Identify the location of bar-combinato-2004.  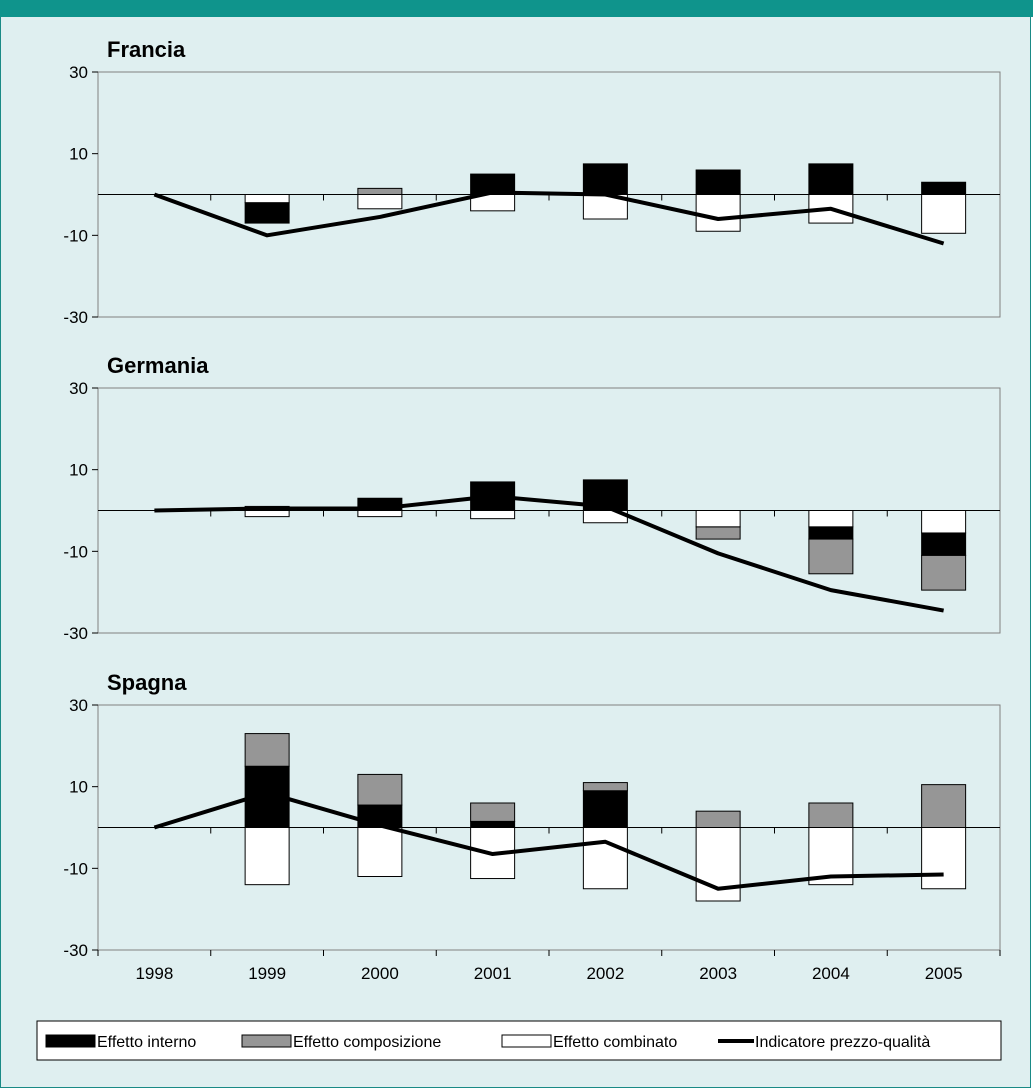
(831, 519).